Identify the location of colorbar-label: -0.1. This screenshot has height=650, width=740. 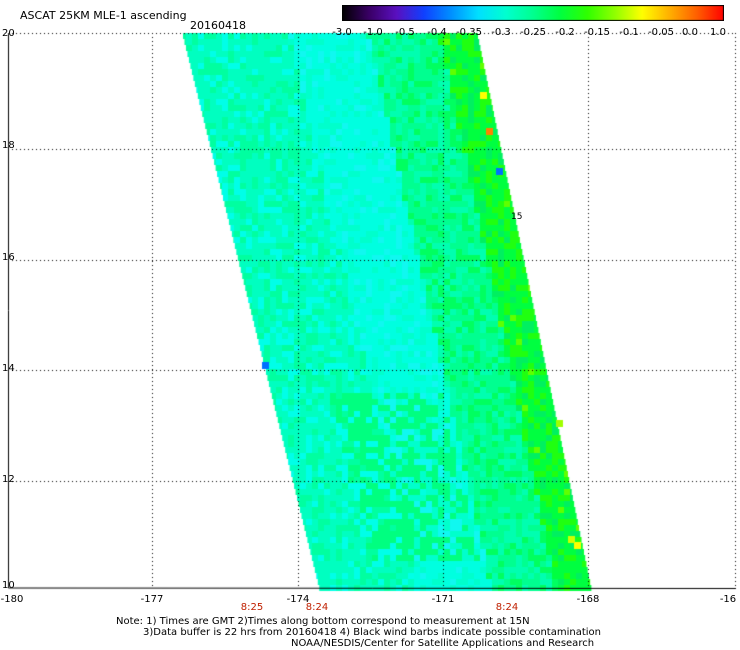
(629, 32).